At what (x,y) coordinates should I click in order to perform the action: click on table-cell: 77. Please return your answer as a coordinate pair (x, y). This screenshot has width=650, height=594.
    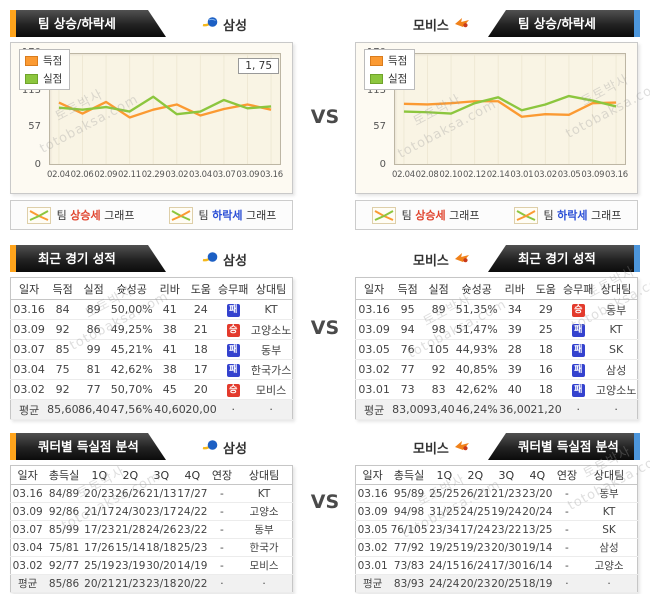
    Looking at the image, I should click on (94, 389).